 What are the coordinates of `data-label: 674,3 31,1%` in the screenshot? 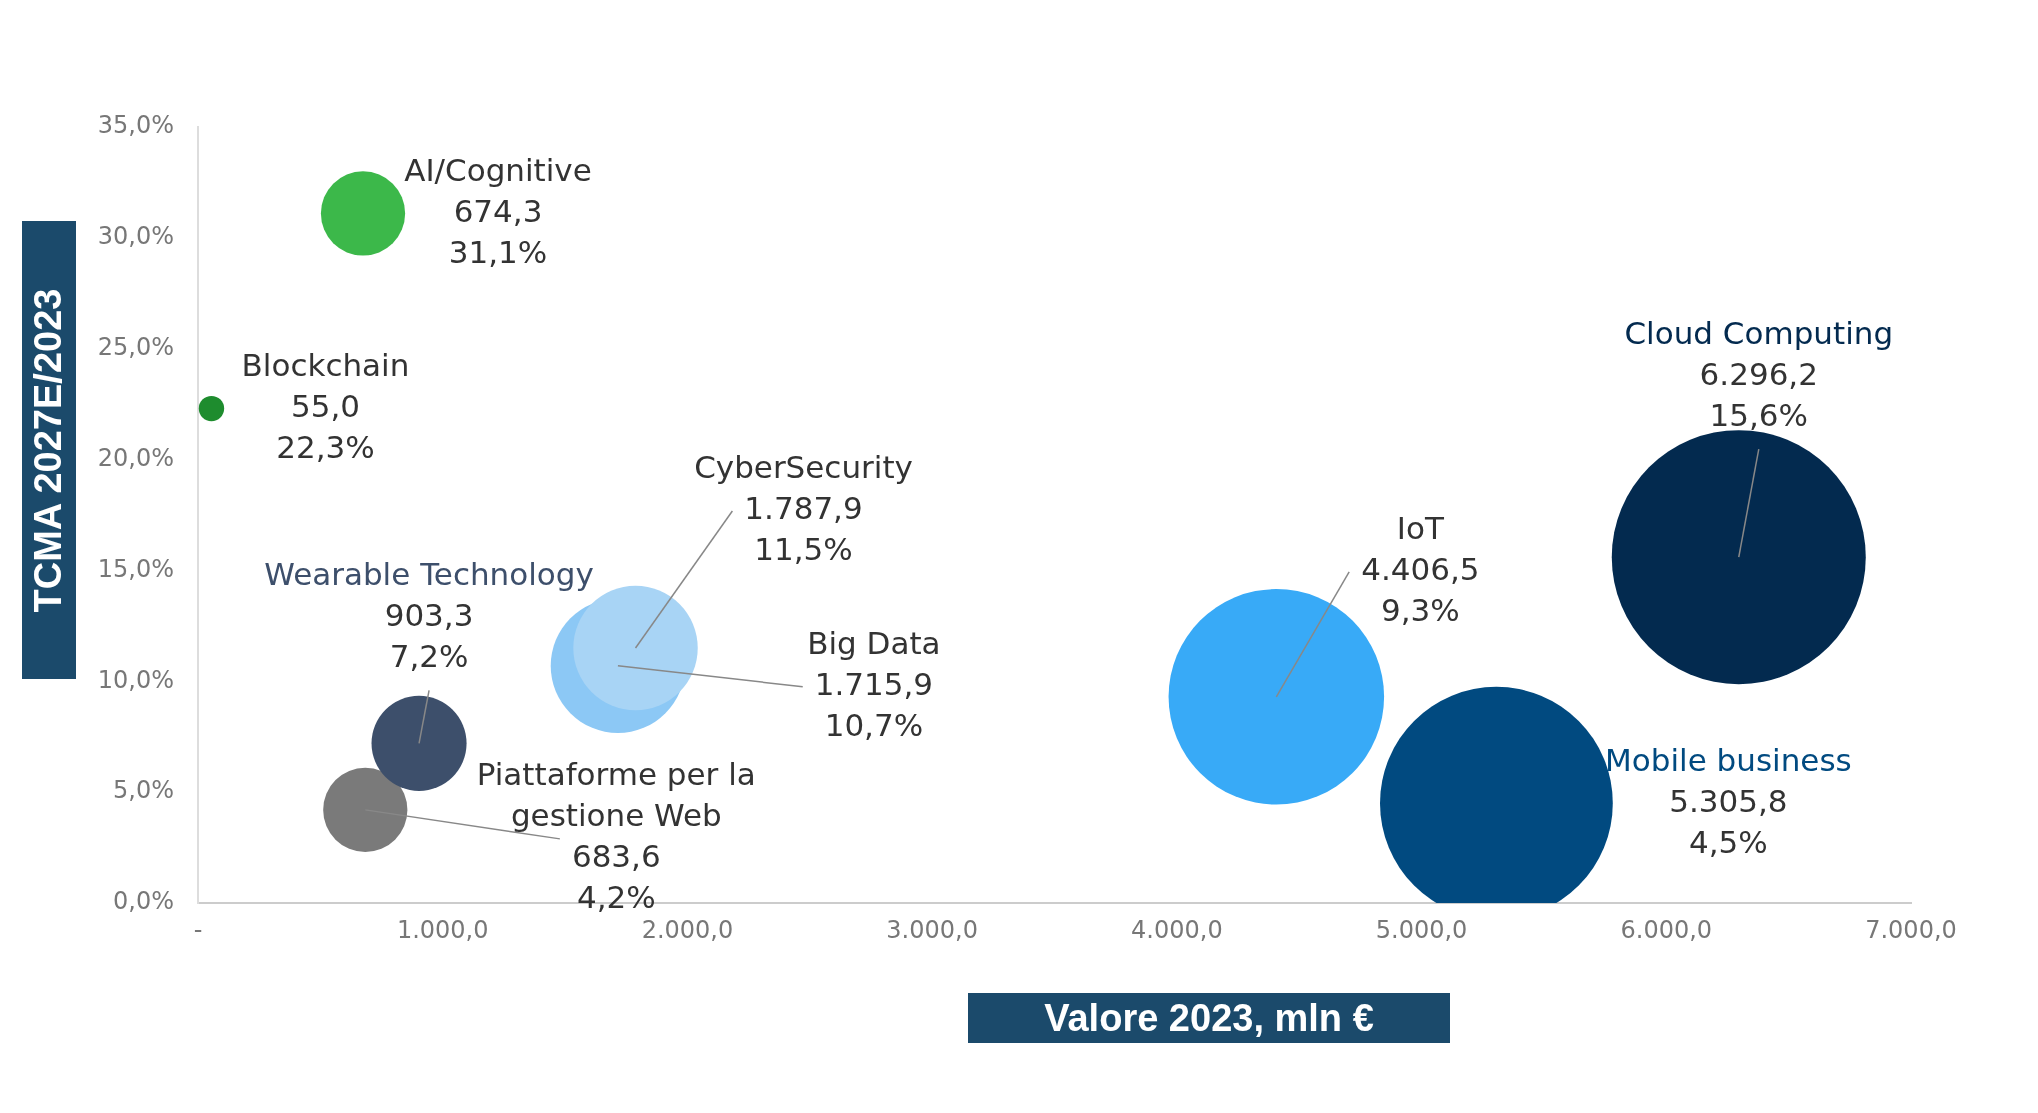 It's located at (498, 231).